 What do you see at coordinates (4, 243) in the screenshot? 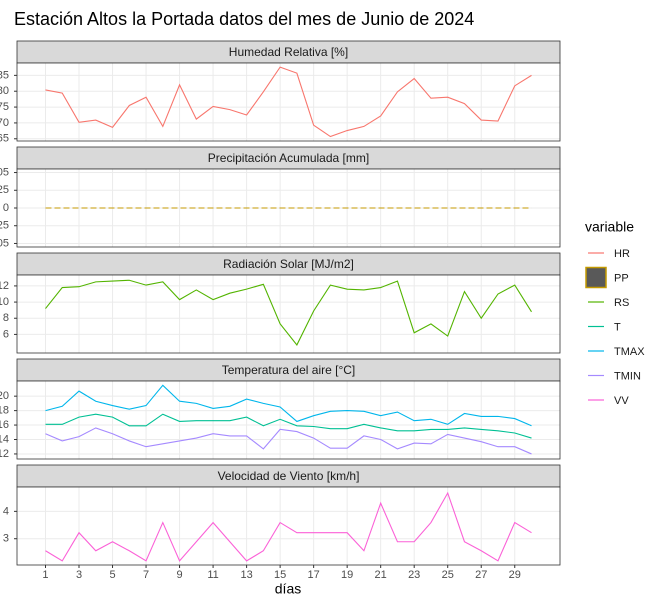
I see `y-tick-label: -0.05` at bounding box center [4, 243].